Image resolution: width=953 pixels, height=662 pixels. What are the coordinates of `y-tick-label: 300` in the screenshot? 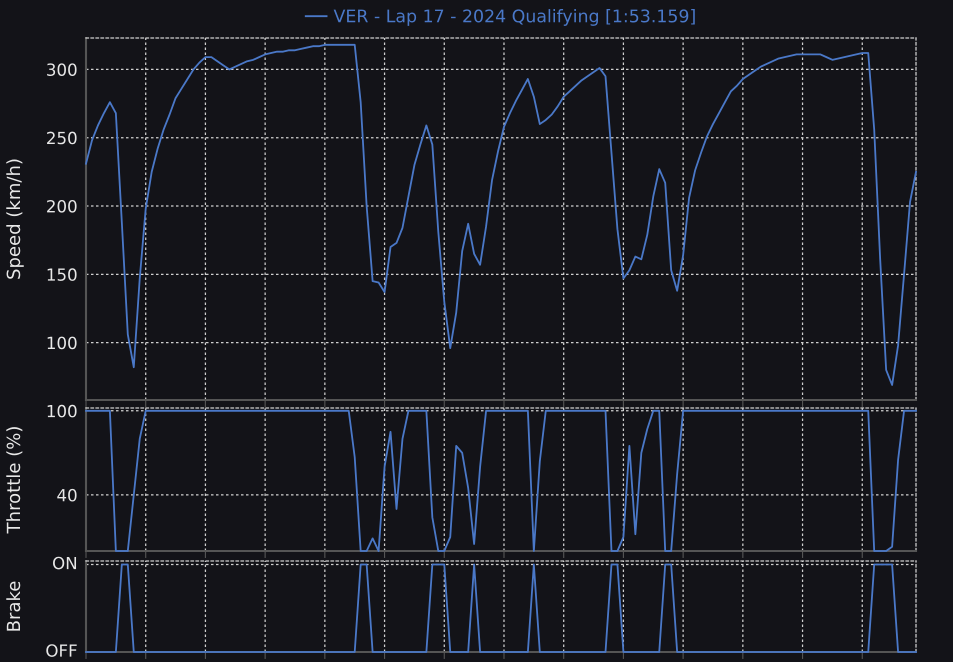 It's located at (62, 69).